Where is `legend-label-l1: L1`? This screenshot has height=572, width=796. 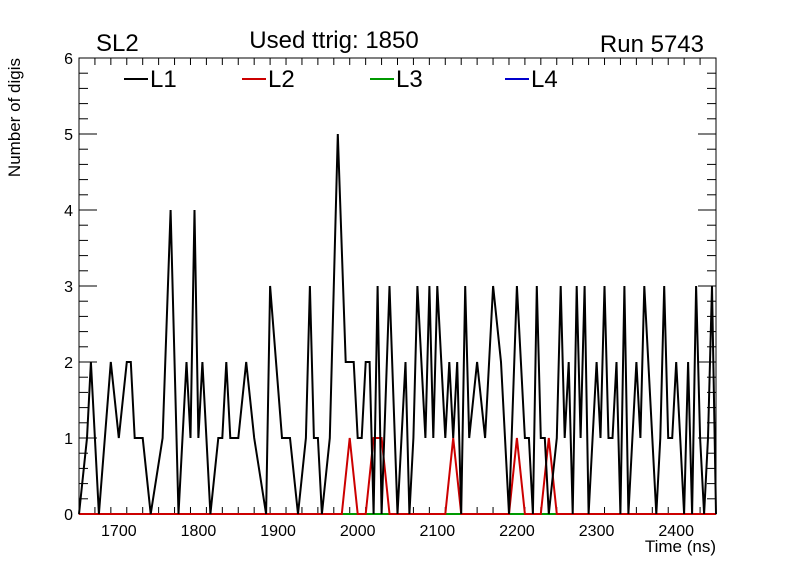
legend-label-l1: L1 is located at coordinates (163, 79).